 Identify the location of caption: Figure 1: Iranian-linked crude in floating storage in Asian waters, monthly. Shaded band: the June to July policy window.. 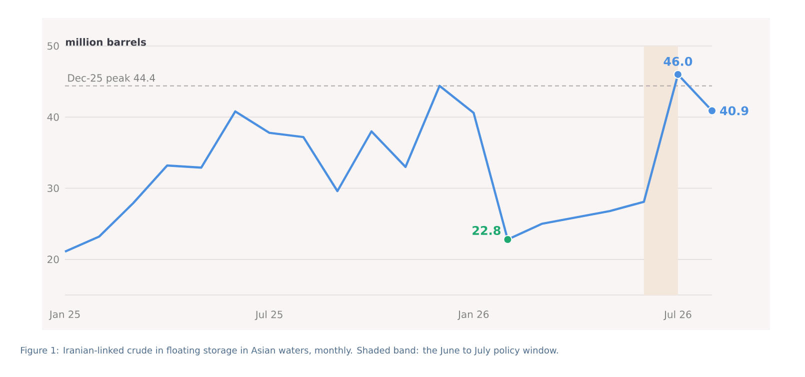
(289, 351).